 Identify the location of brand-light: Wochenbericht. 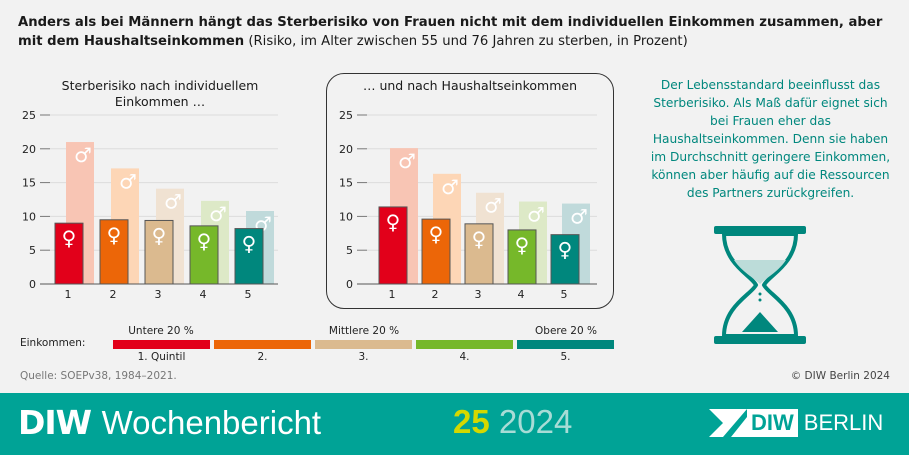
(211, 422).